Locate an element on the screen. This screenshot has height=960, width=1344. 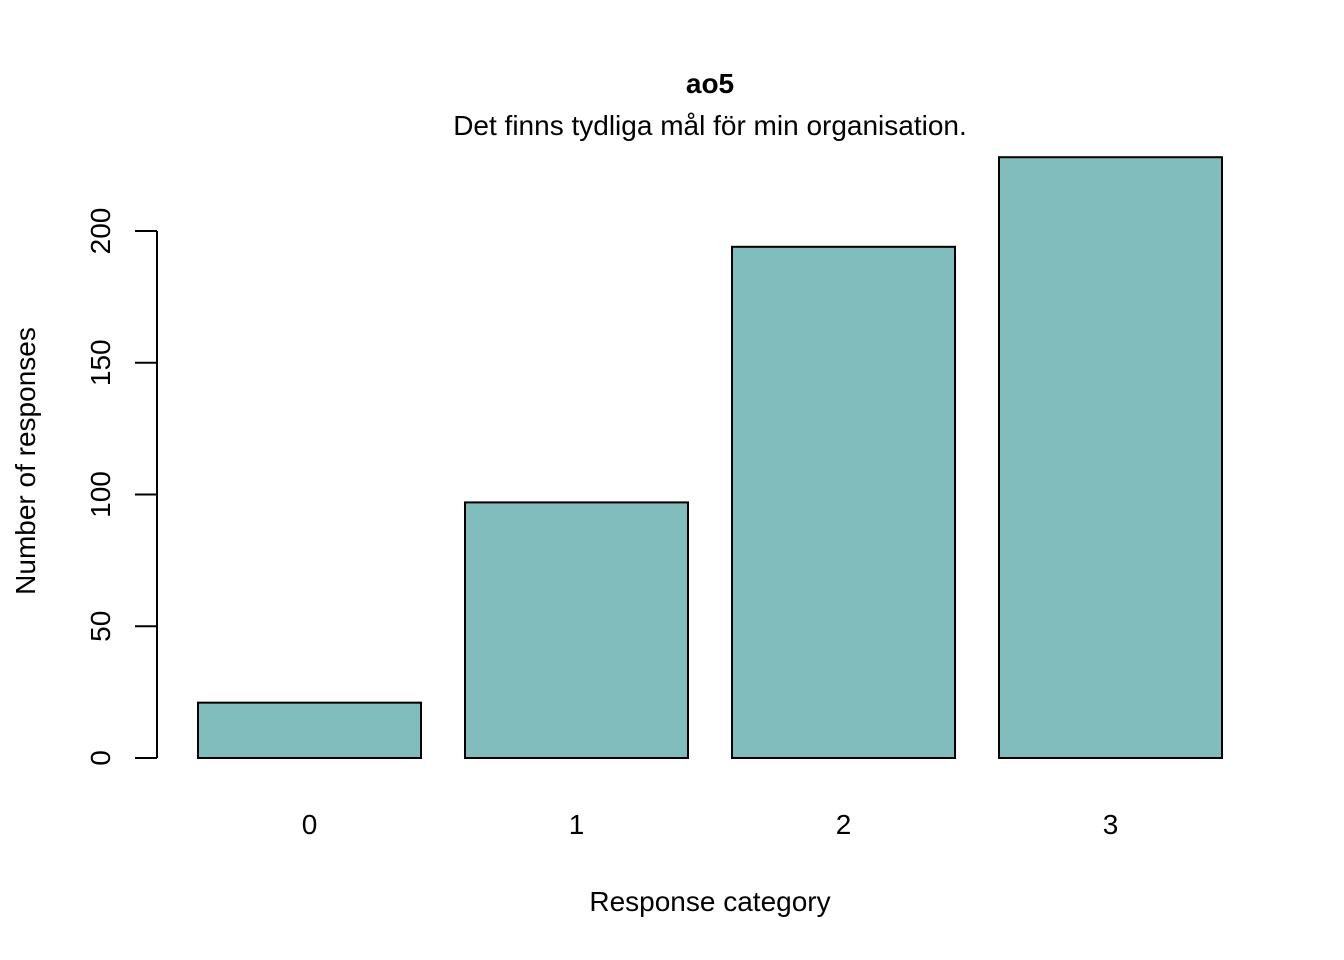
x-tick-label: 2 is located at coordinates (844, 824).